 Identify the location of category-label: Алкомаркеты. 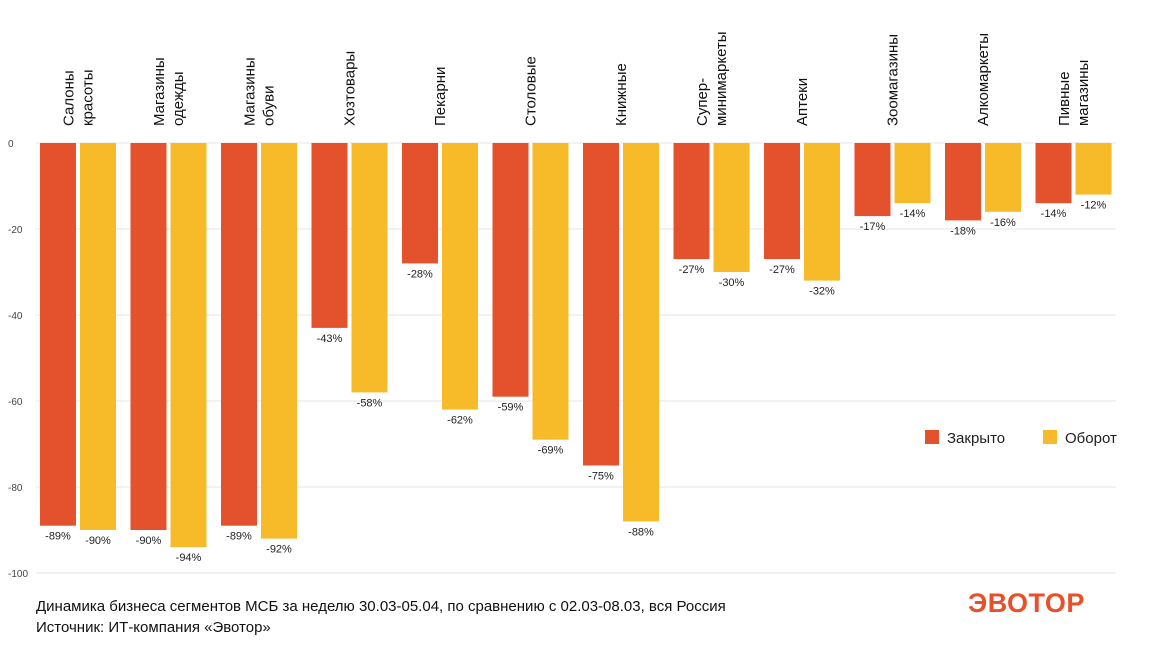
(983, 79).